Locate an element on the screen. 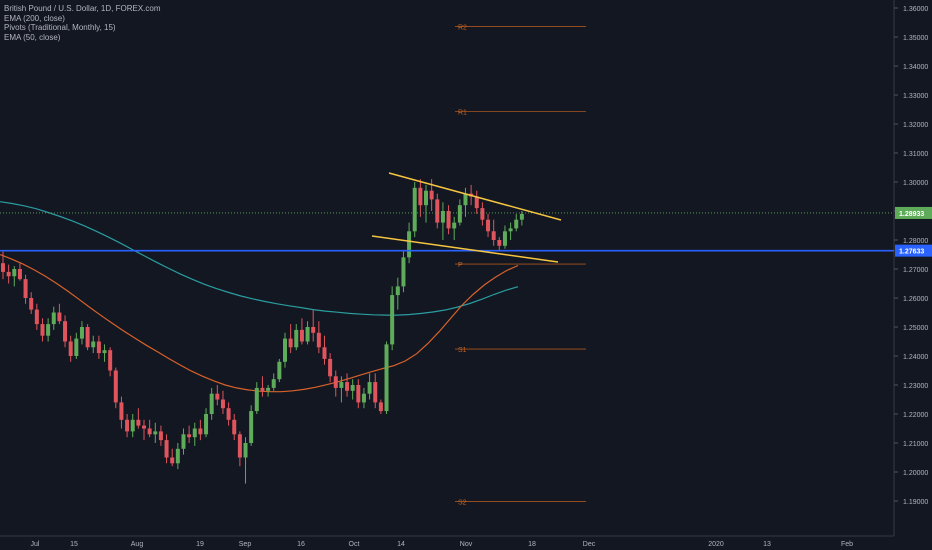 This screenshot has height=550, width=932. time-axis: Jul 15 Aug 19 Sep 16 Oct 14 Nov 18 Dec 2020 13 Feb is located at coordinates (442, 544).